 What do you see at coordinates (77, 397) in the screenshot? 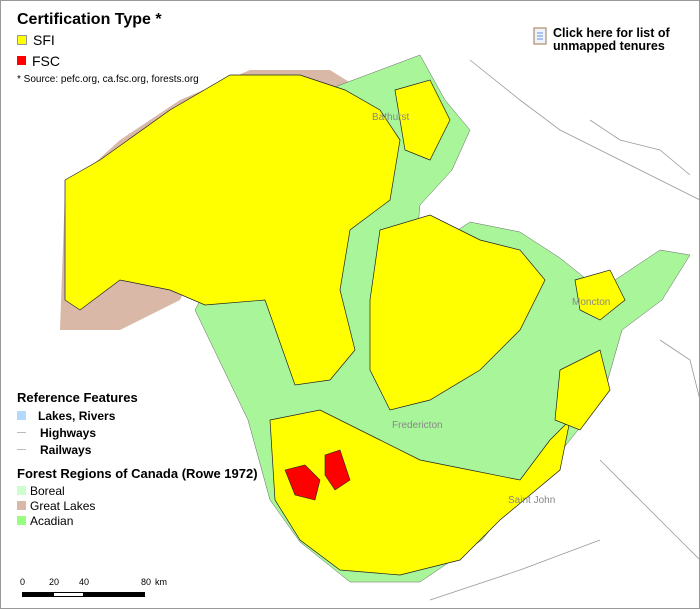
I see `reference-title: Reference Features` at bounding box center [77, 397].